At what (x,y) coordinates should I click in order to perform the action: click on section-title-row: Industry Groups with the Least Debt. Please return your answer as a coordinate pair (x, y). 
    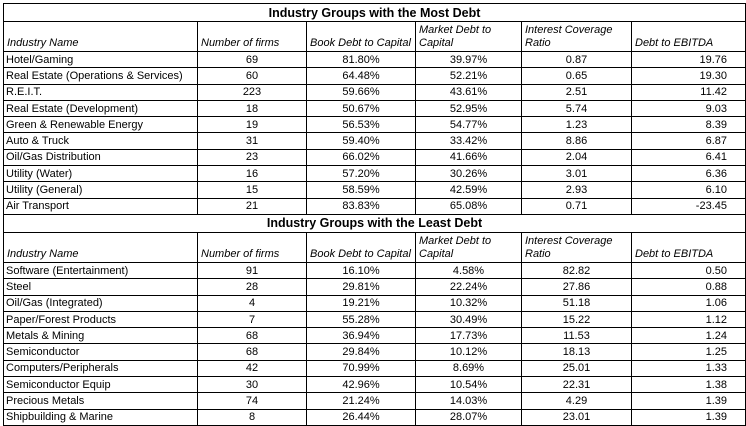
    Looking at the image, I should click on (374, 223).